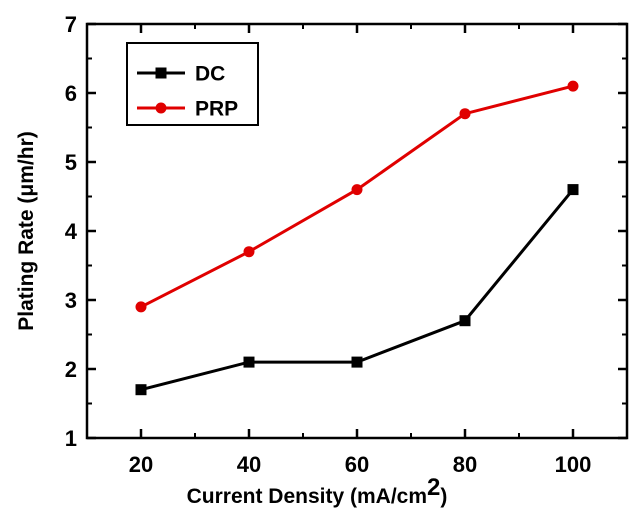 Image resolution: width=634 pixels, height=514 pixels. I want to click on x-axis-title-close: ), so click(443, 496).